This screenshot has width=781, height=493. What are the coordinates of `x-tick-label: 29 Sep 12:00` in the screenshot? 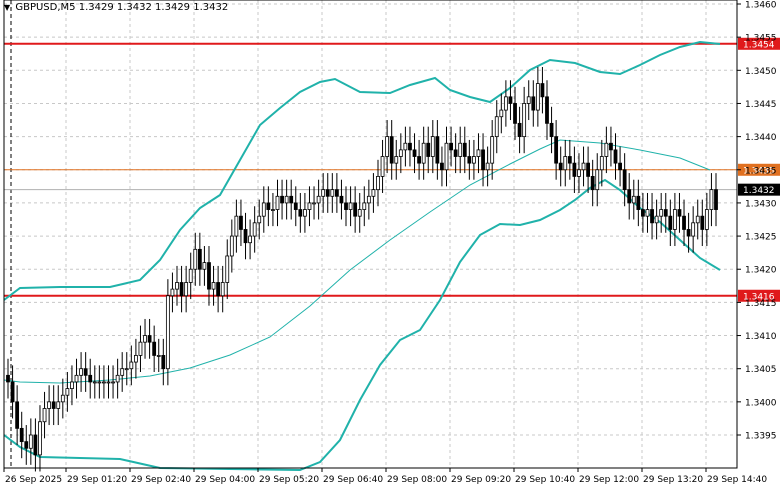 It's located at (609, 480).